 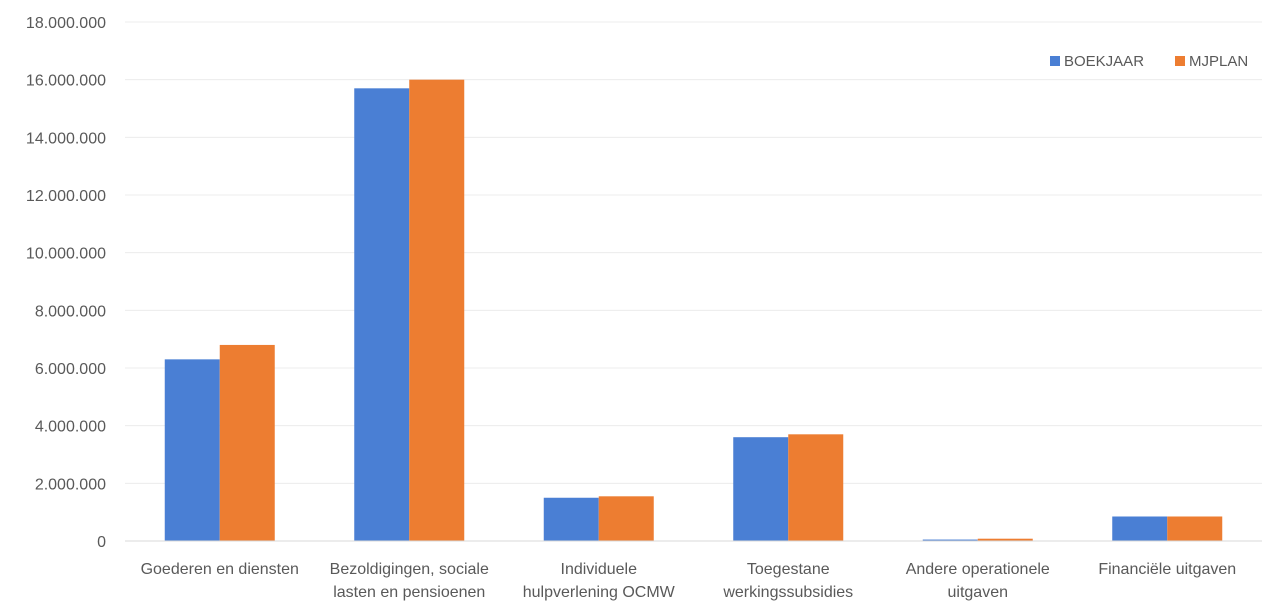 I want to click on y-tick-label: 6.000.000, so click(x=70, y=369).